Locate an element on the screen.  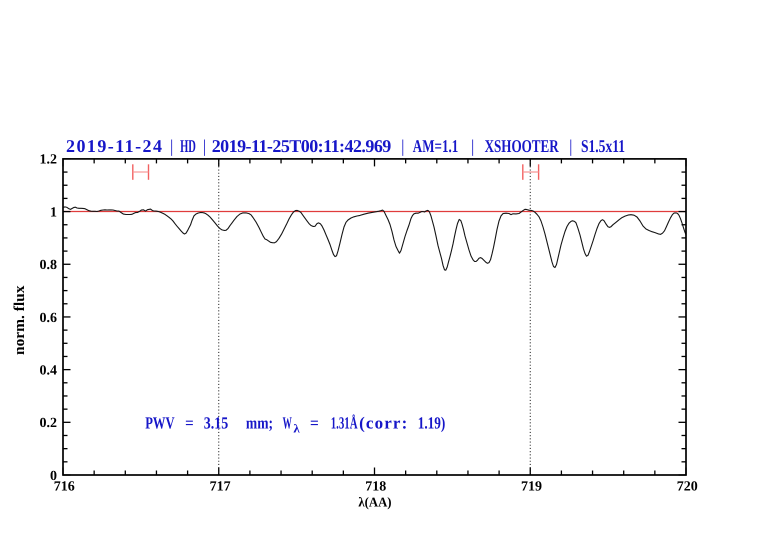
svg-text: XSHOOTER is located at coordinates (522, 146).